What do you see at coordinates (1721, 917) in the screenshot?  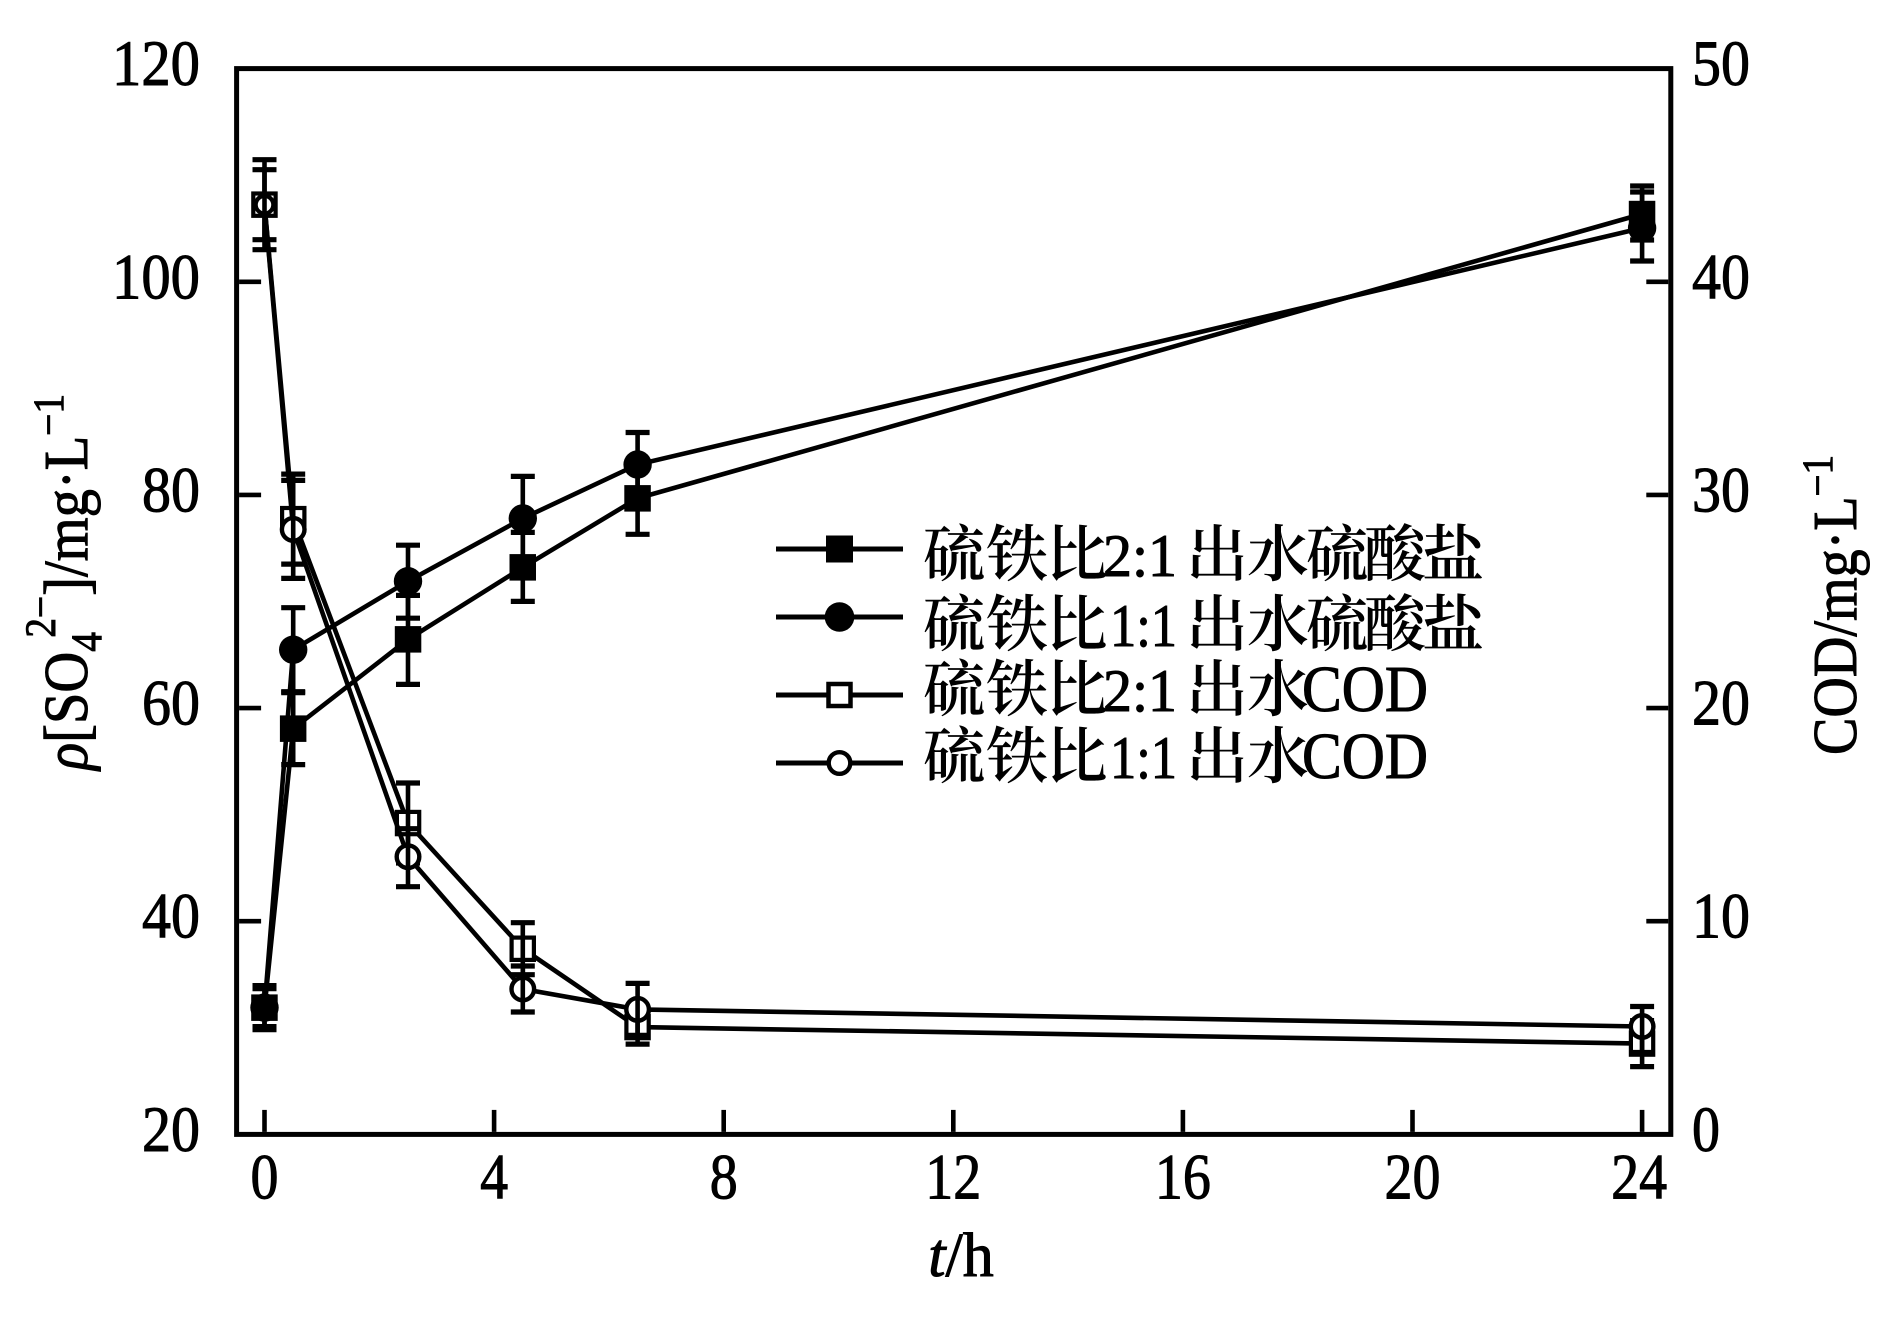 I see `svg-text: 10` at bounding box center [1721, 917].